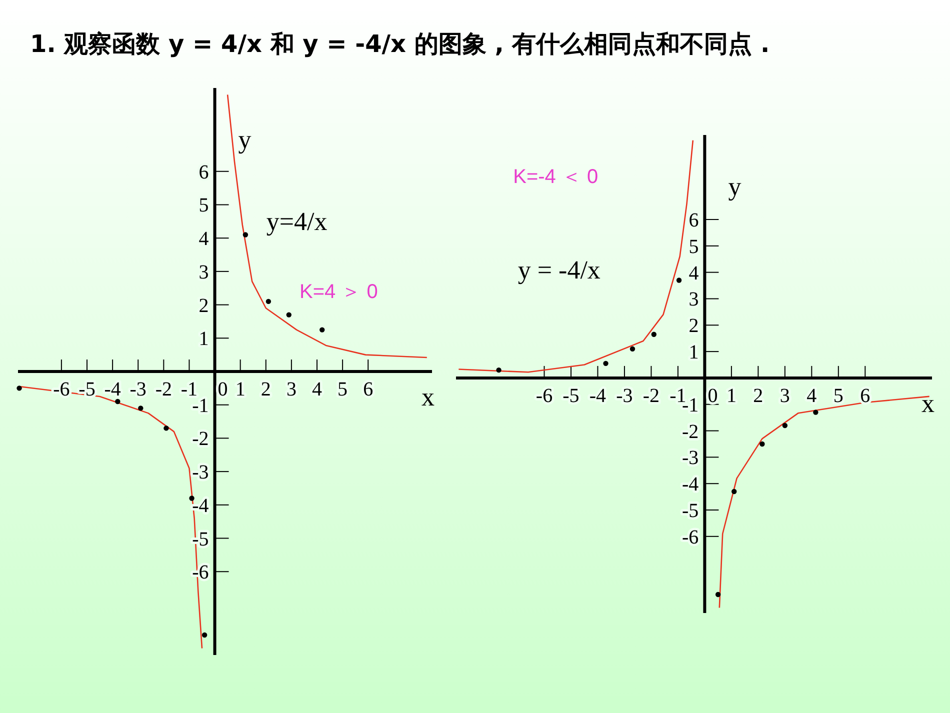 Image resolution: width=950 pixels, height=713 pixels. What do you see at coordinates (339, 291) in the screenshot?
I see `annotation: K=4 ＞ 0` at bounding box center [339, 291].